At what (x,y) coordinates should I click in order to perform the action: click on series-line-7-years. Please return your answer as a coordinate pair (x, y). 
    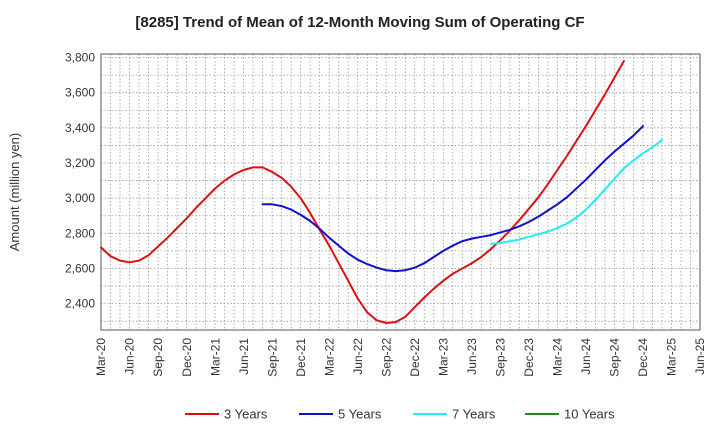
    Looking at the image, I should click on (576, 192).